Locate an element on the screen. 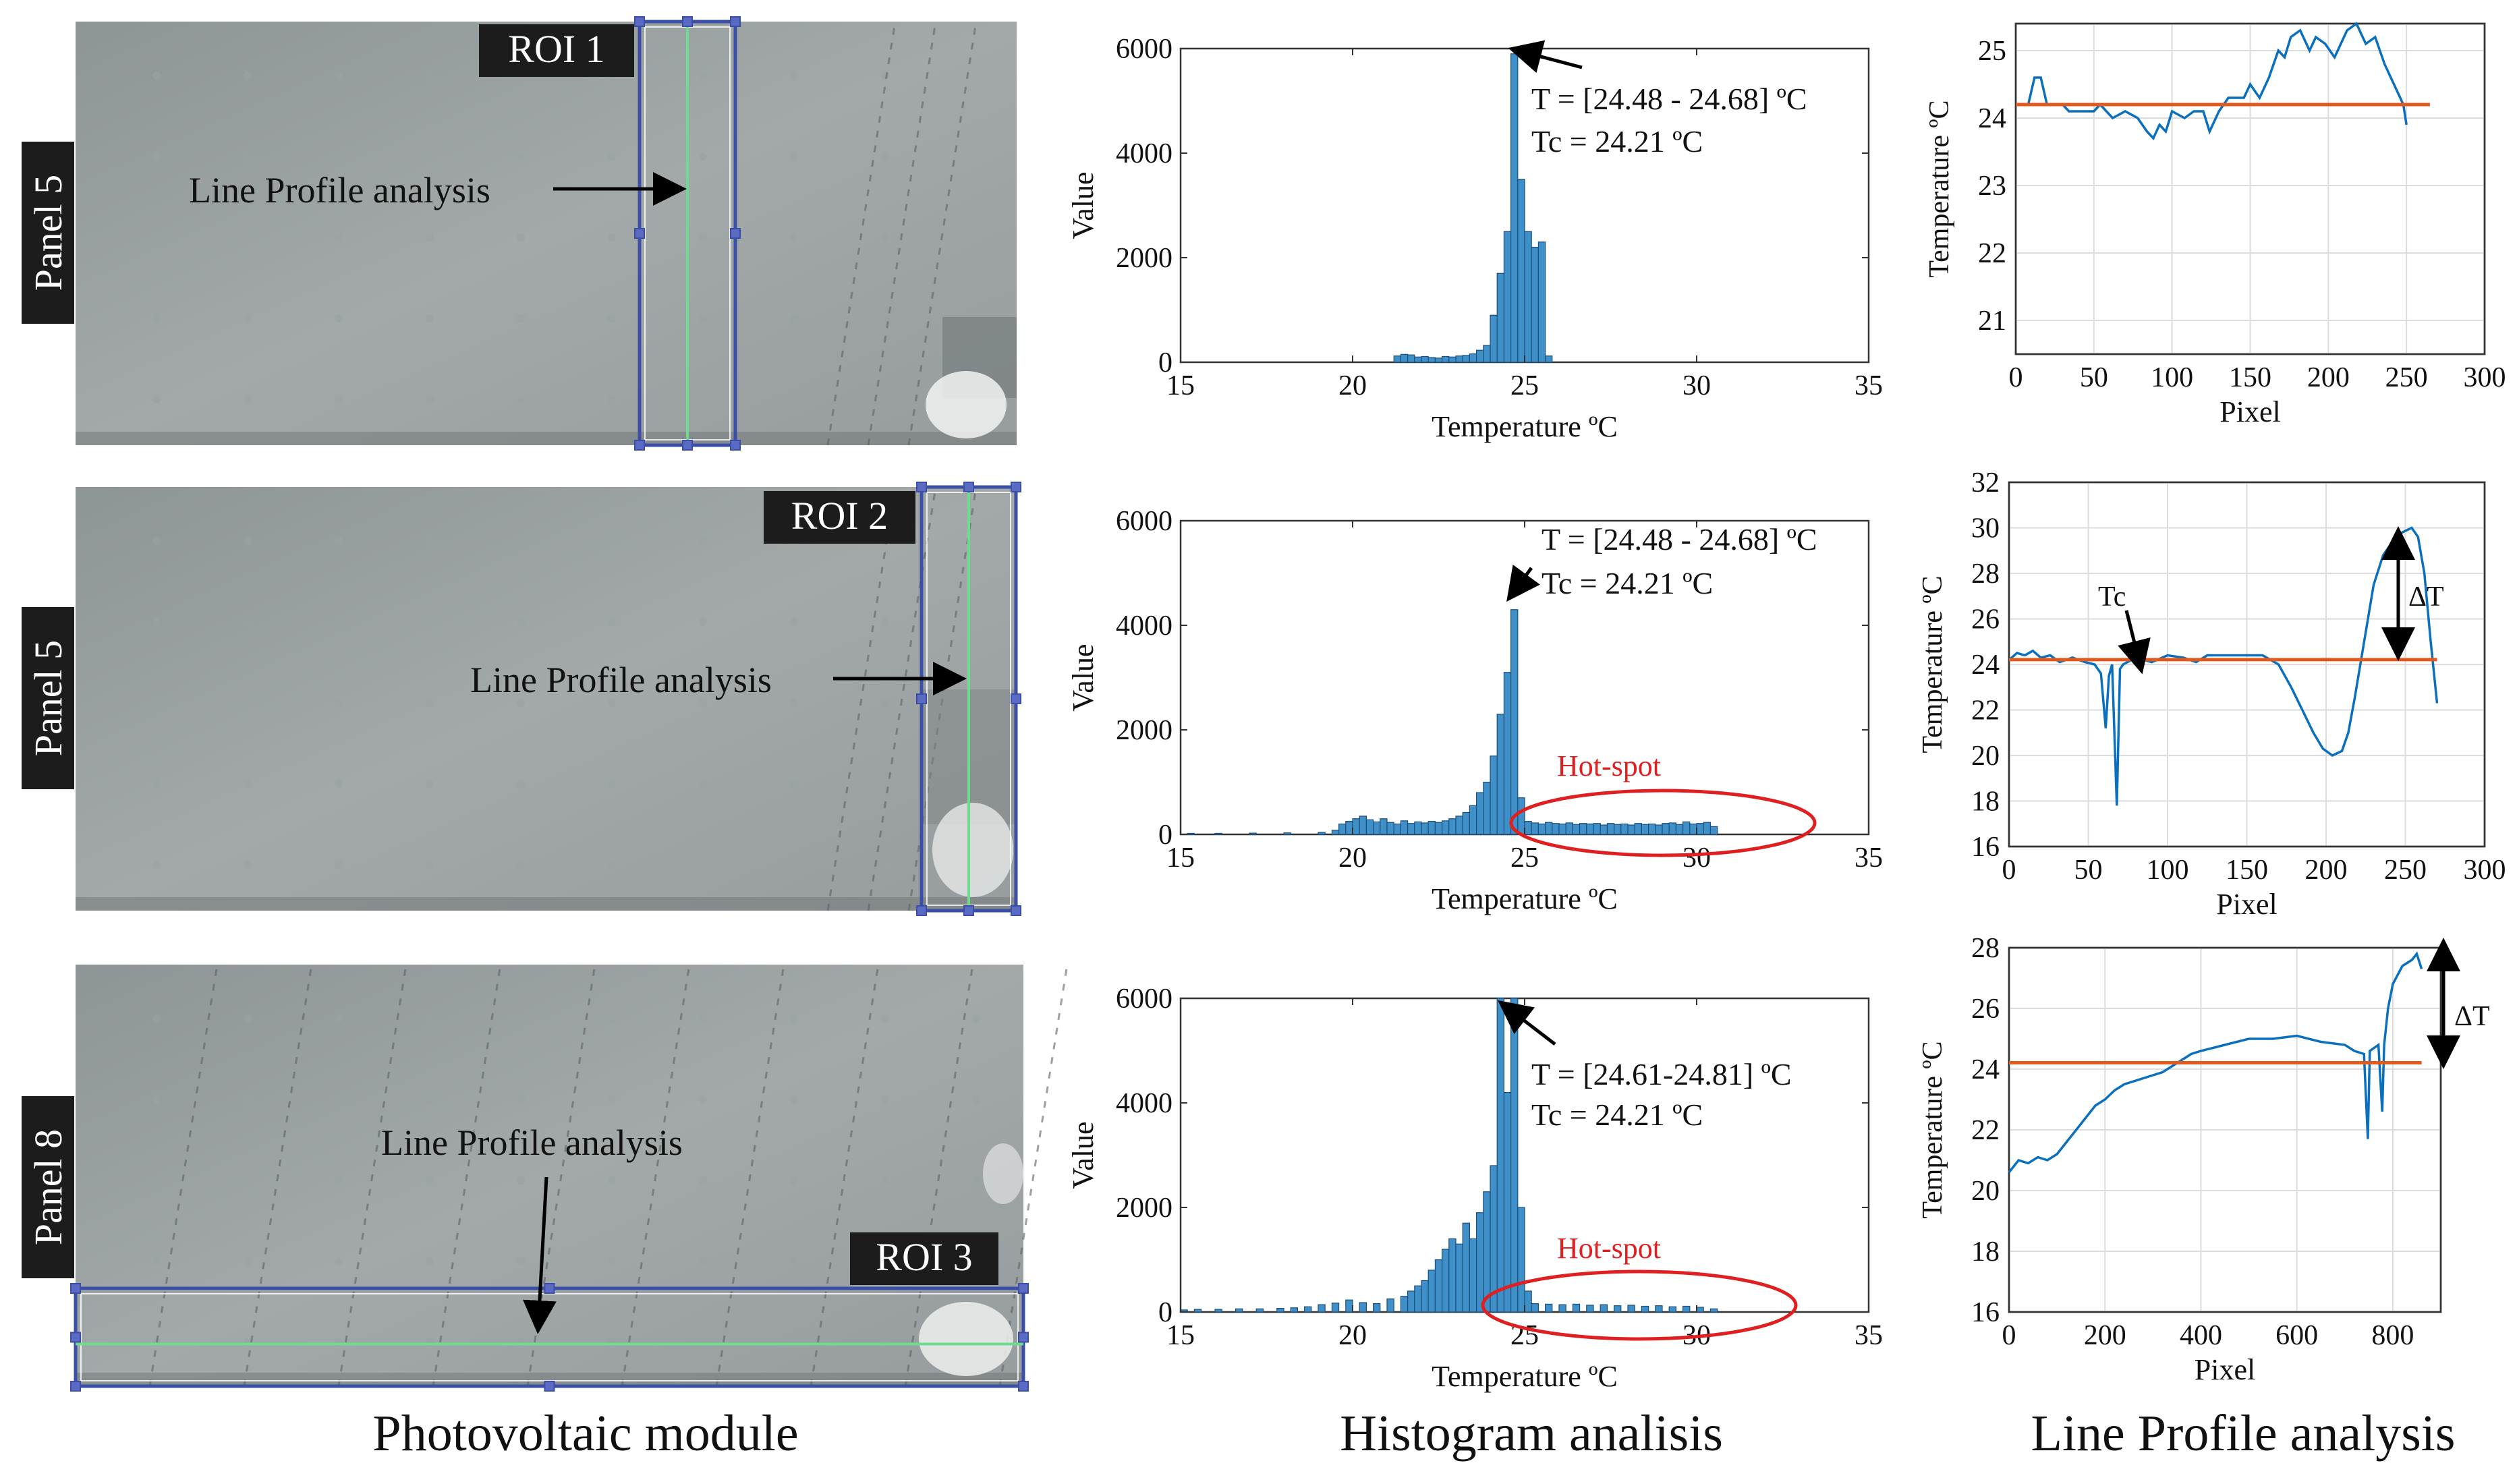  panel-label: Panel 8 is located at coordinates (48, 1187).